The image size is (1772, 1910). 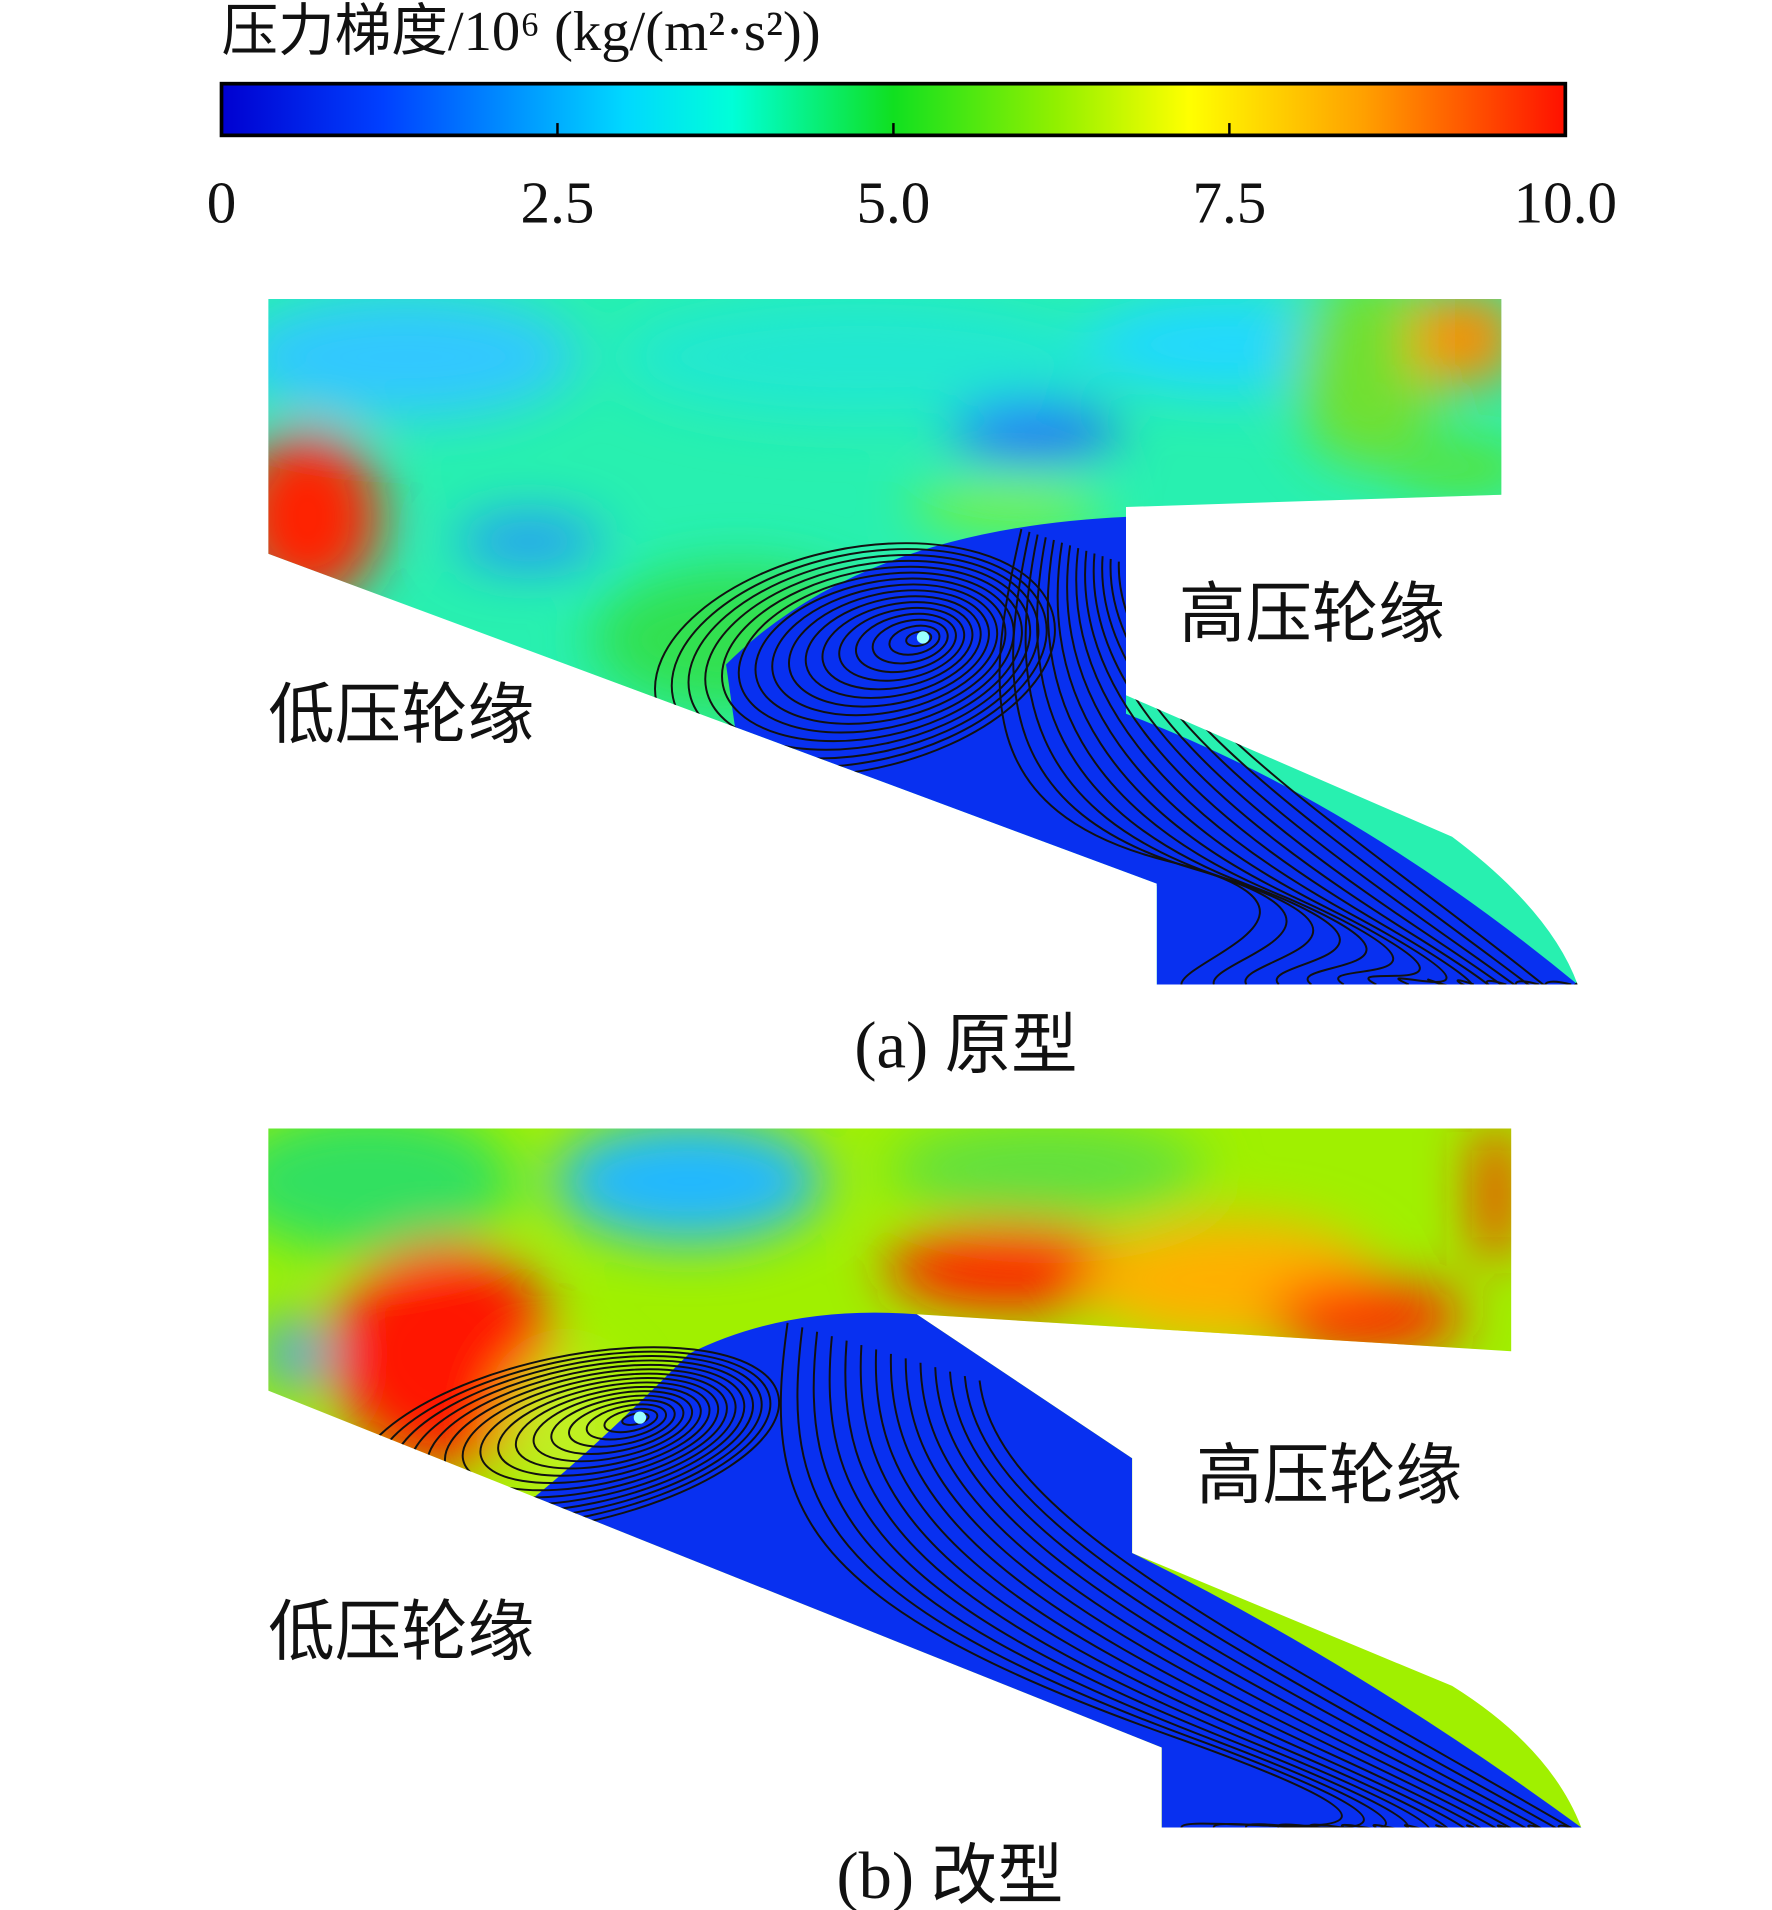 I want to click on colorbar-tick-label: 10.0, so click(x=1565, y=203).